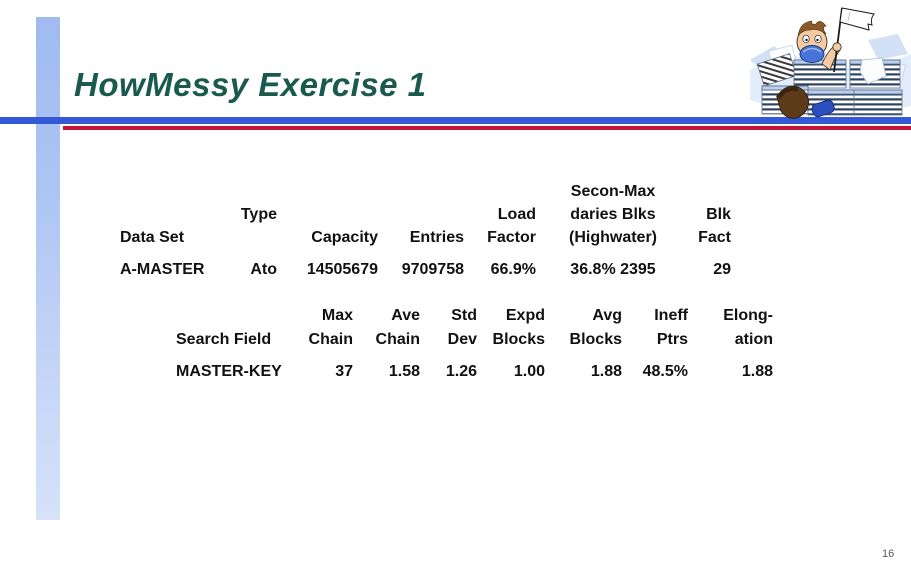 The image size is (911, 576). What do you see at coordinates (48, 268) in the screenshot?
I see `left-accent-bar` at bounding box center [48, 268].